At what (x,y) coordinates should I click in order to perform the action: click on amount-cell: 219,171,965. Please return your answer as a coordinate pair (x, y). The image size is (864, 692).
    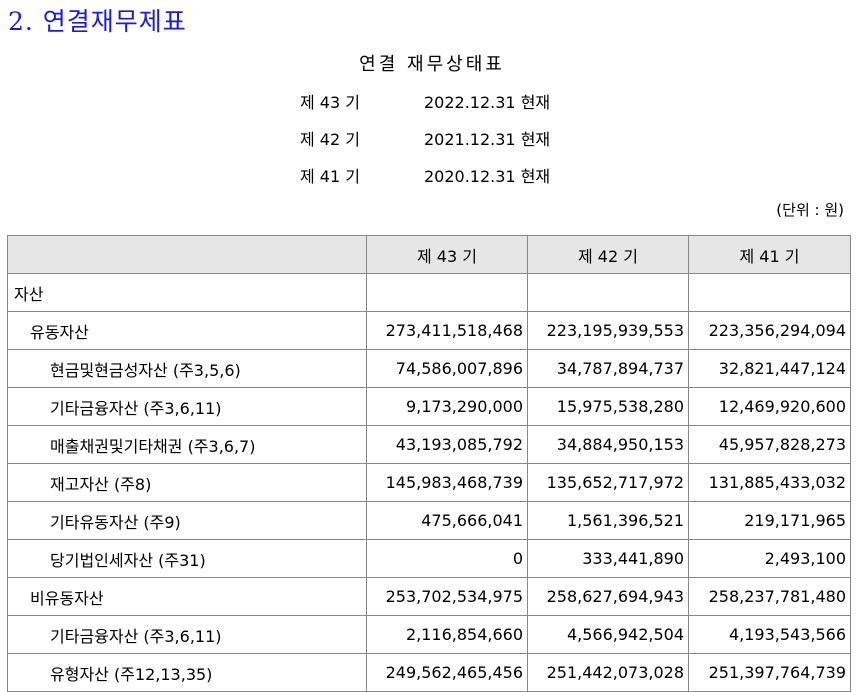
    Looking at the image, I should click on (769, 520).